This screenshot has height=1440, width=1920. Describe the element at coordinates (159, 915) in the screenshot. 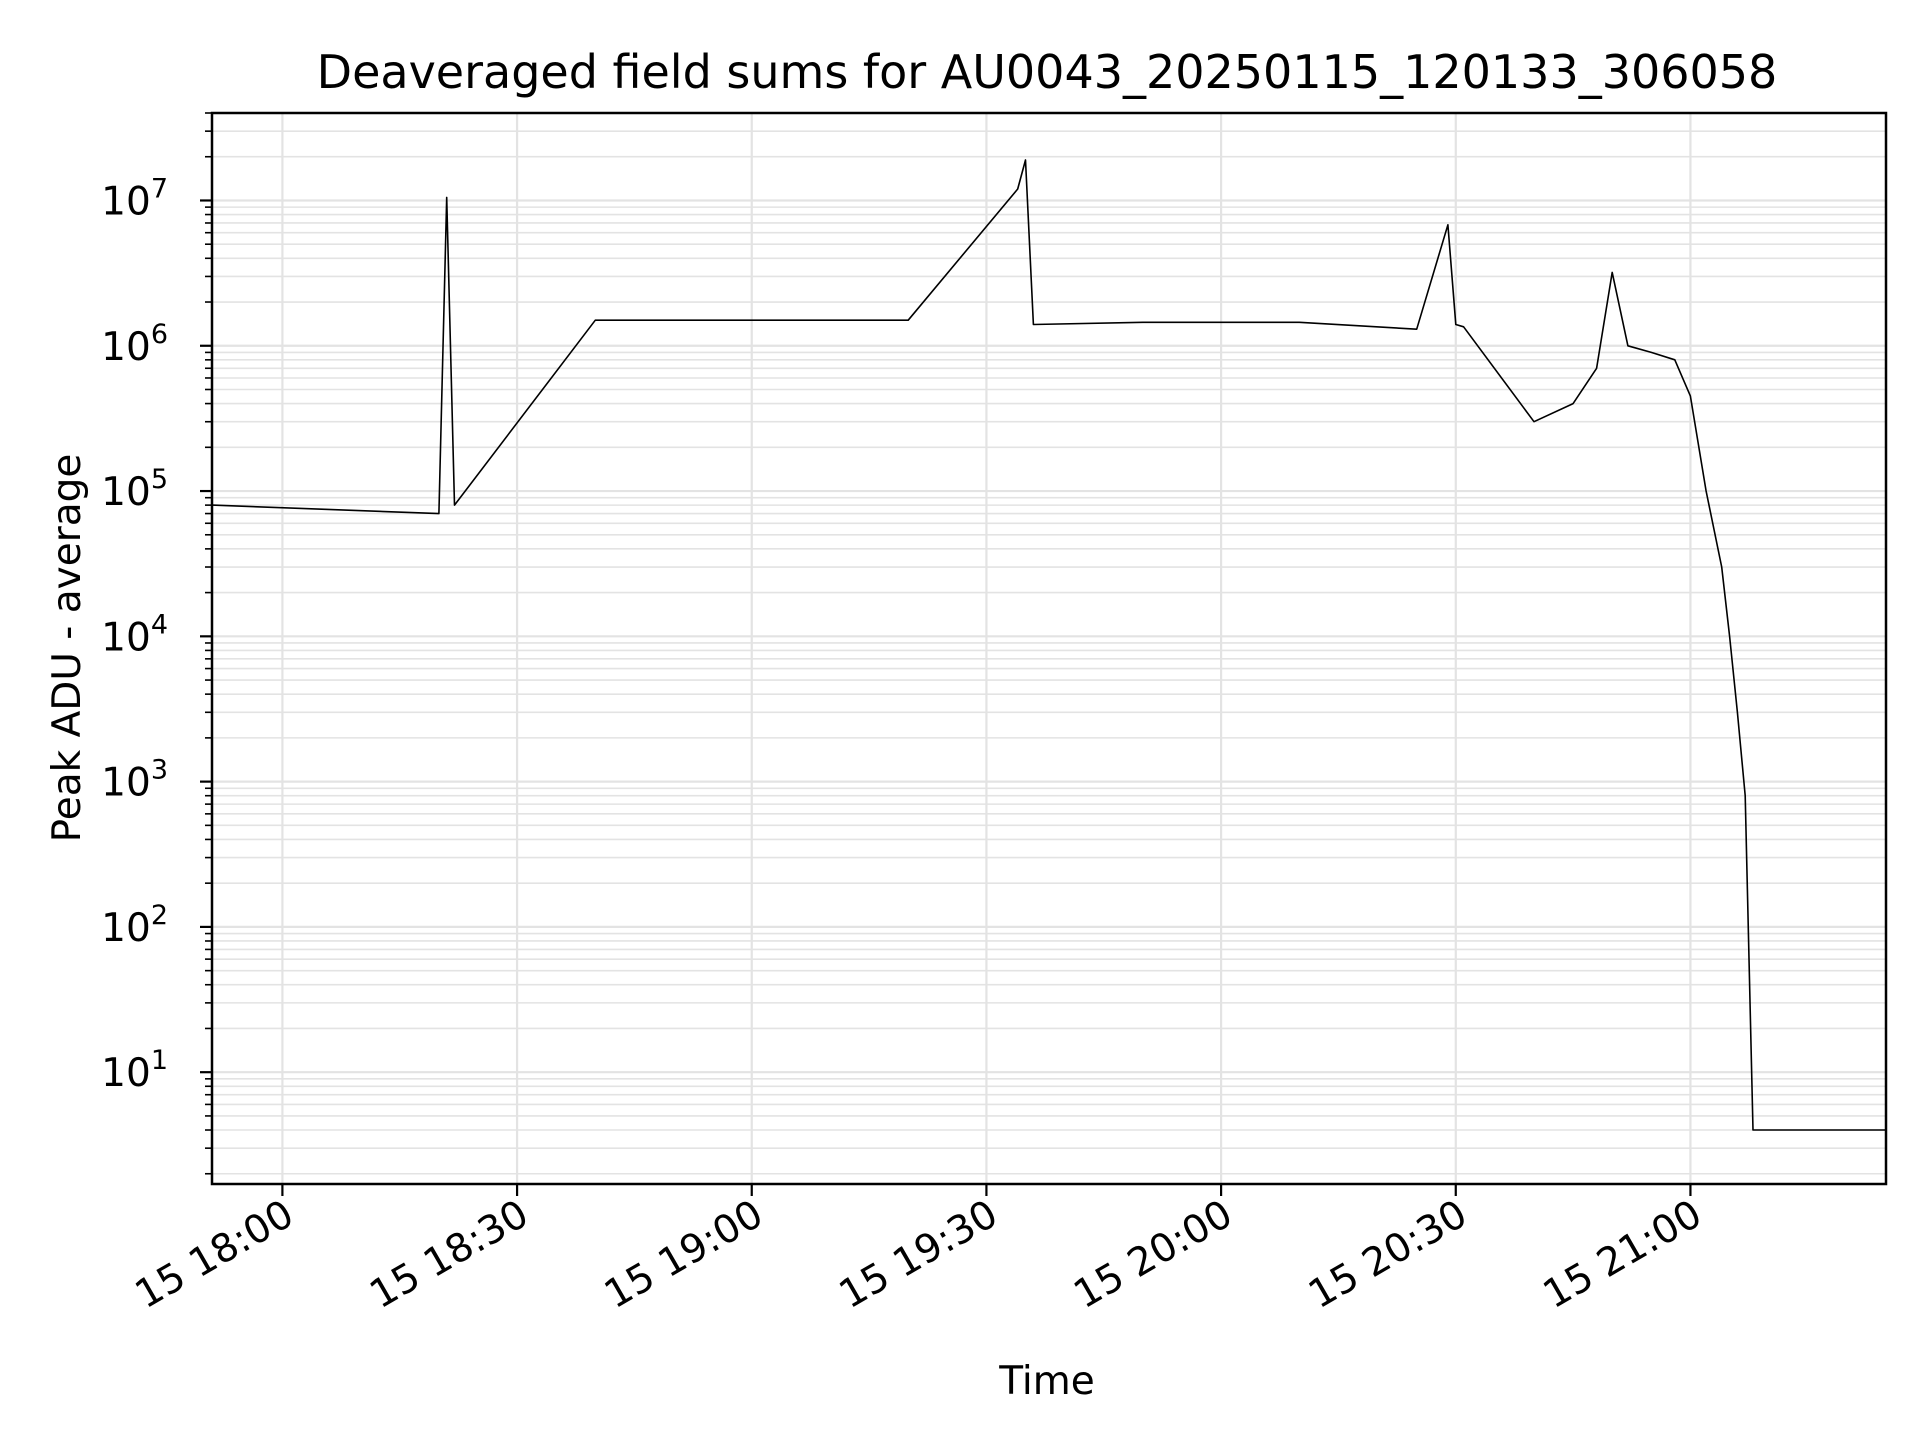

I see `y-tick-exponent: 2` at that location.